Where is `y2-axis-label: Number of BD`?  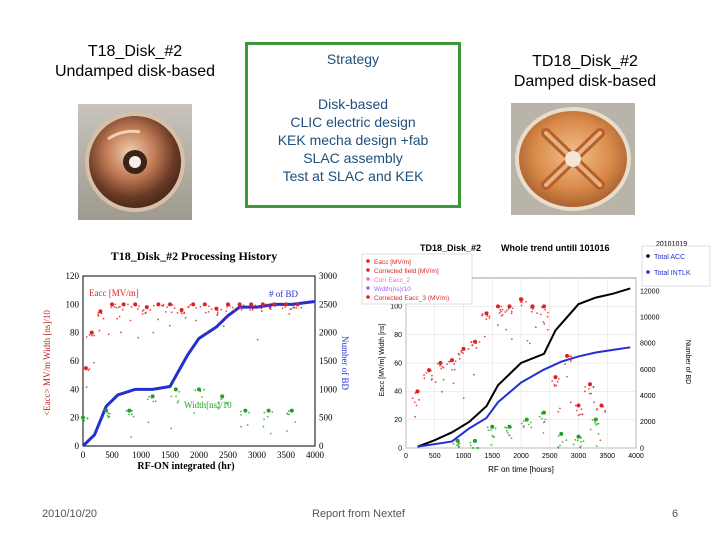
y2-axis-label: Number of BD is located at coordinates (345, 363).